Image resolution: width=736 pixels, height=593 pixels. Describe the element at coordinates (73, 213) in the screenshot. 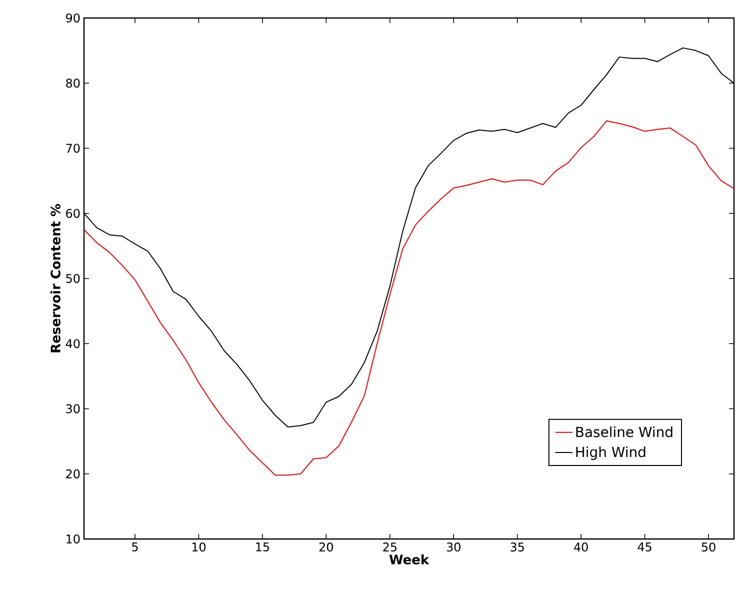

I see `y-tick-label: 60` at that location.